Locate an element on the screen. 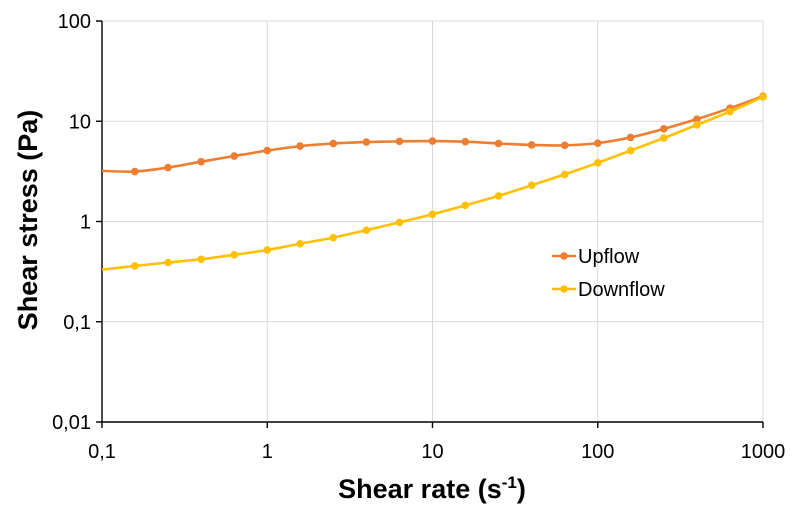 This screenshot has height=508, width=800. legend-item-upflow: Upflow is located at coordinates (596, 257).